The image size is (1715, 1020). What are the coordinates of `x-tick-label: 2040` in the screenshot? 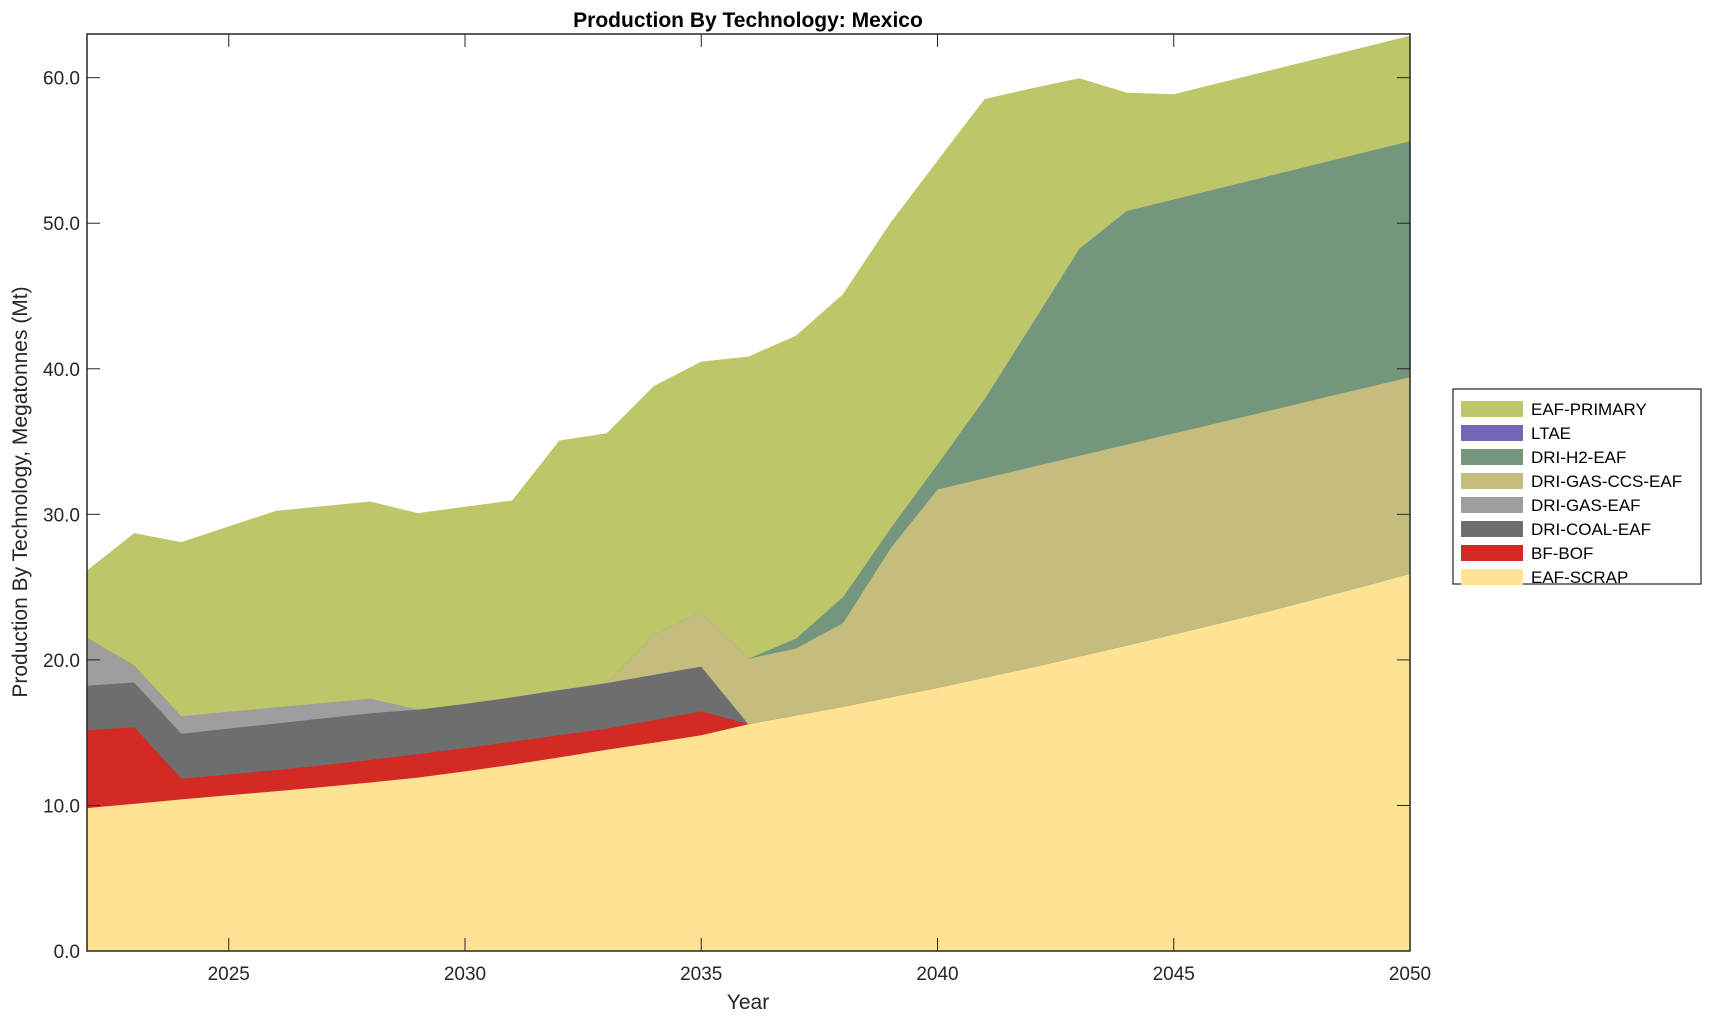 It's located at (937, 974).